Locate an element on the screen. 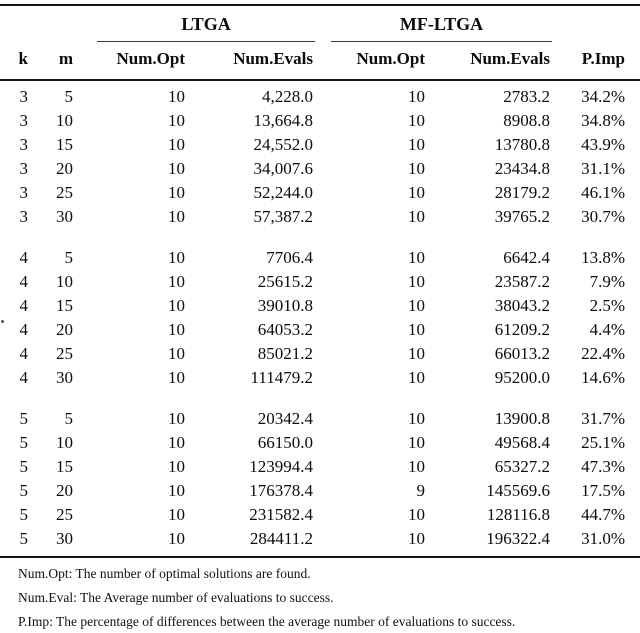 The height and width of the screenshot is (633, 640). table-cell: 46.1% is located at coordinates (603, 192).